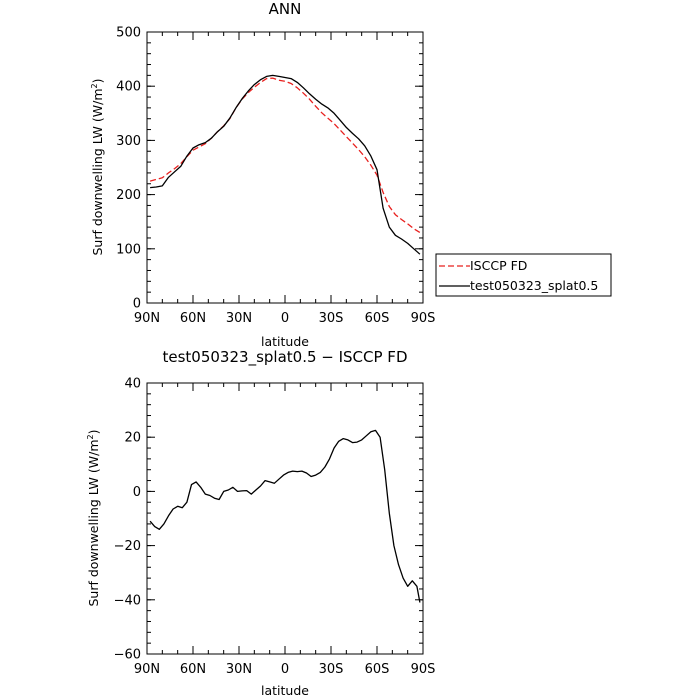 This screenshot has height=700, width=700. I want to click on bottom-y-tick-label: 20, so click(132, 438).